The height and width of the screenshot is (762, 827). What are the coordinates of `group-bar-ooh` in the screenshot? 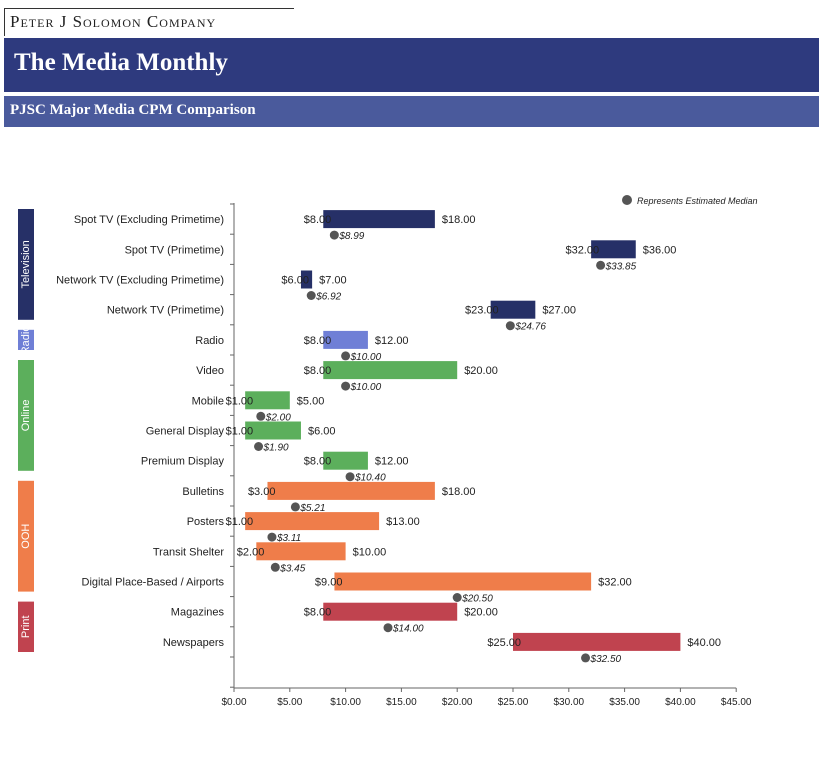 It's located at (26, 536).